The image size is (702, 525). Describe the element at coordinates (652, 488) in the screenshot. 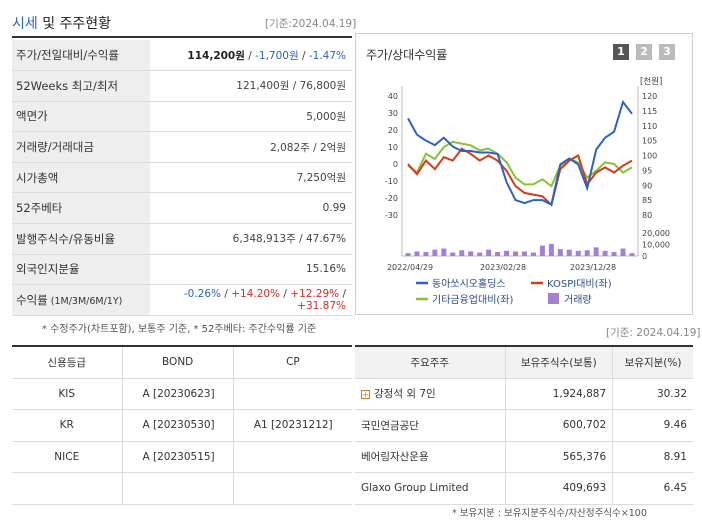

I see `holder-pct: 6.45` at that location.